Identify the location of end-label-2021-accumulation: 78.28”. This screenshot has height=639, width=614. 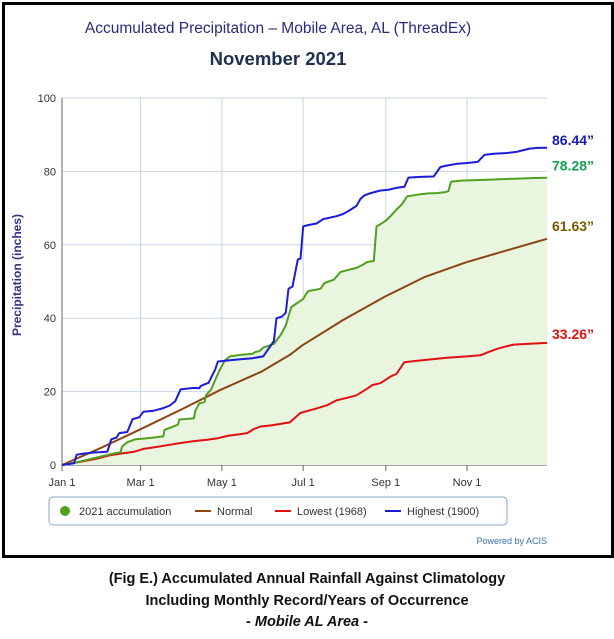
(573, 166).